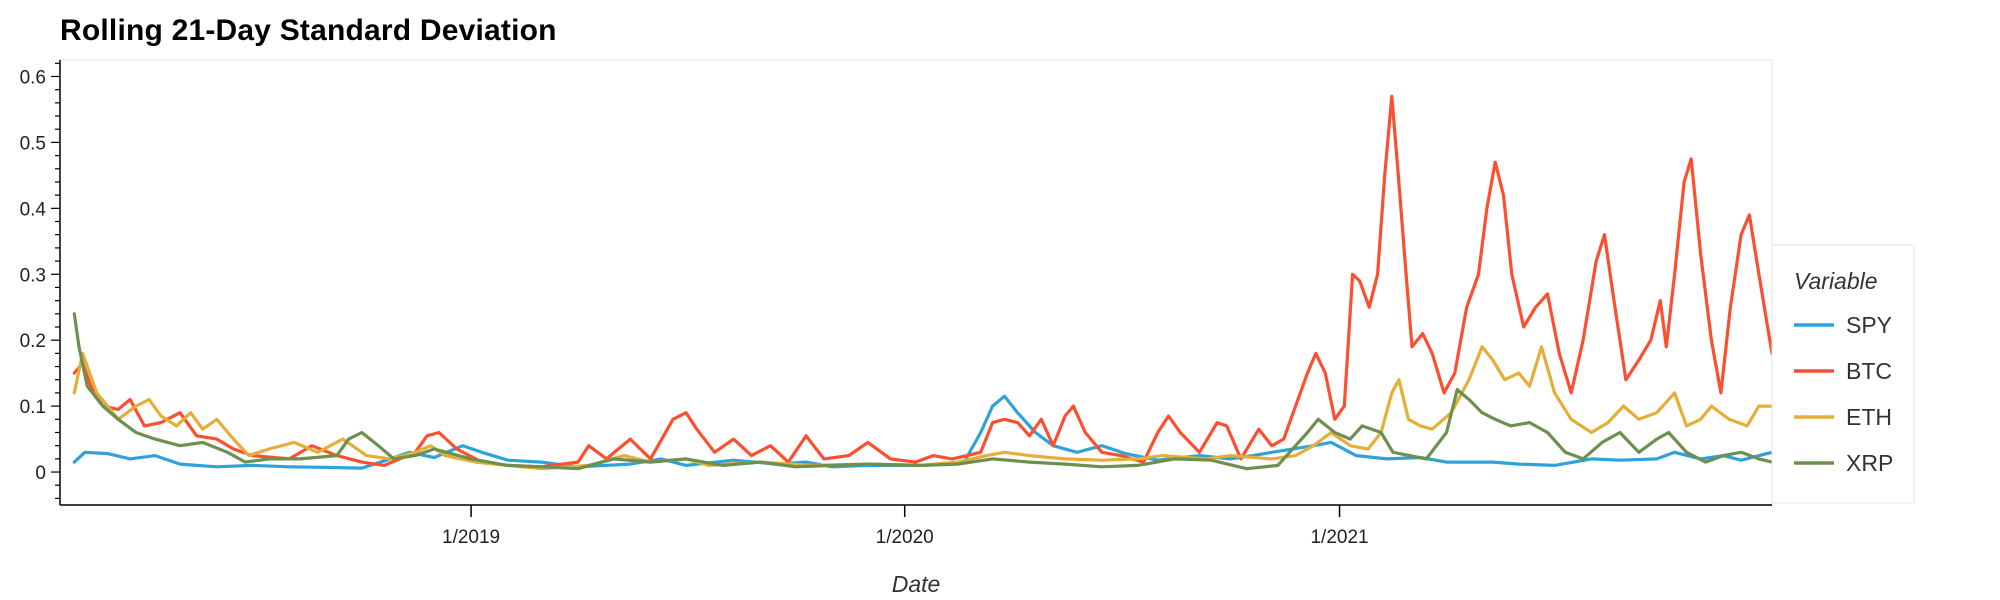 This screenshot has width=2000, height=600. Describe the element at coordinates (33, 209) in the screenshot. I see `y-tick-label: 0.4` at that location.